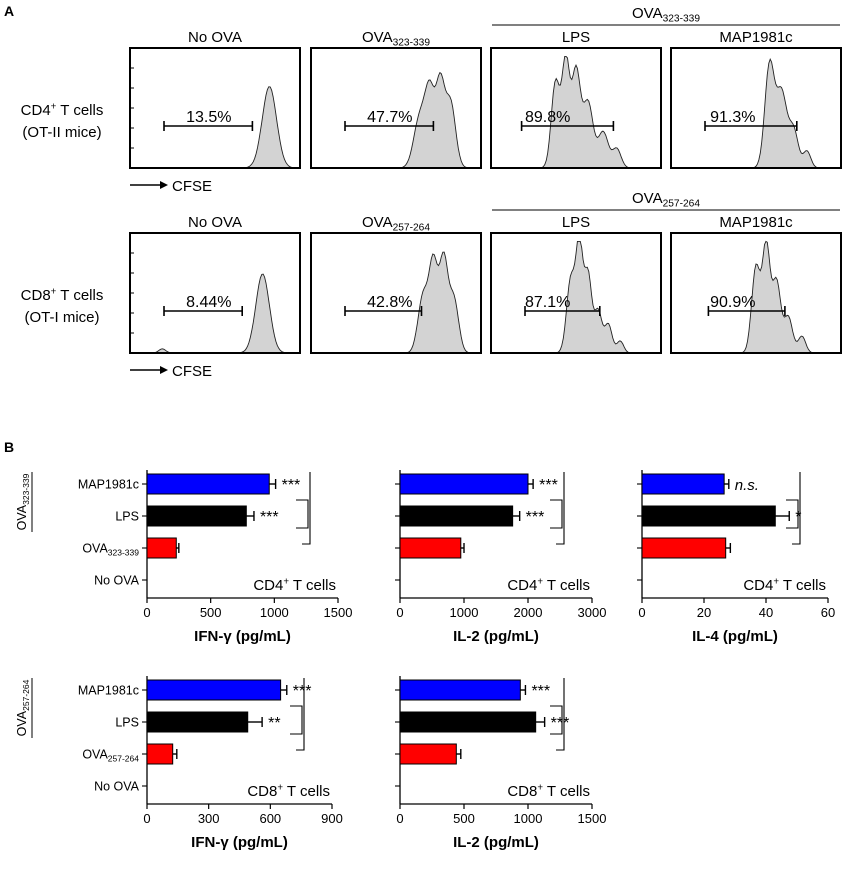  Describe the element at coordinates (592, 612) in the screenshot. I see `x-tick-label: 3000` at that location.